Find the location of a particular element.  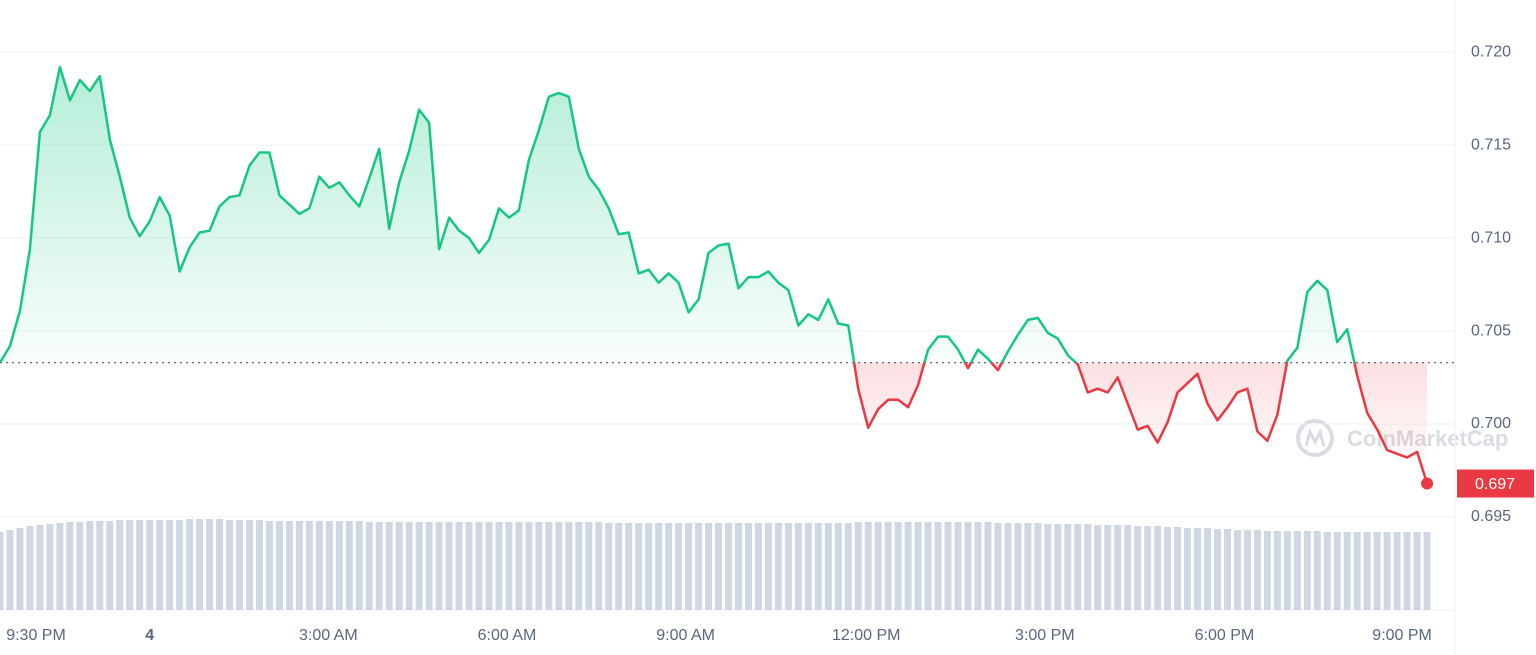

watermark: CoinMarketCap is located at coordinates (1402, 438).